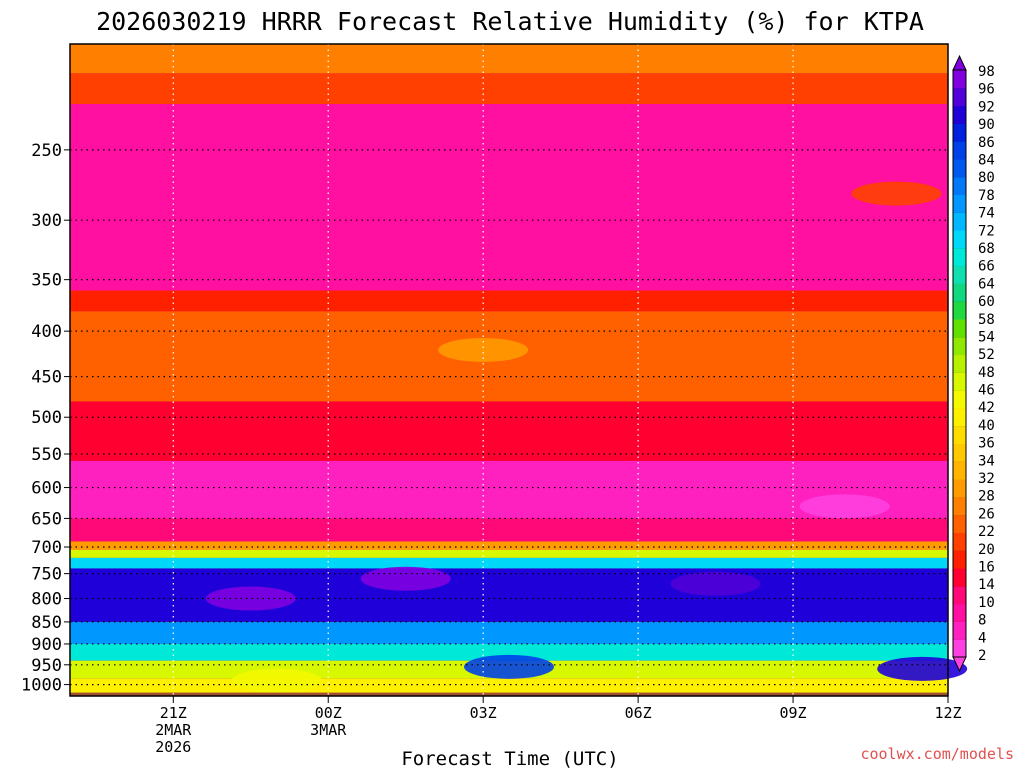 The height and width of the screenshot is (768, 1024). What do you see at coordinates (982, 656) in the screenshot?
I see `colorbar-label: 2` at bounding box center [982, 656].